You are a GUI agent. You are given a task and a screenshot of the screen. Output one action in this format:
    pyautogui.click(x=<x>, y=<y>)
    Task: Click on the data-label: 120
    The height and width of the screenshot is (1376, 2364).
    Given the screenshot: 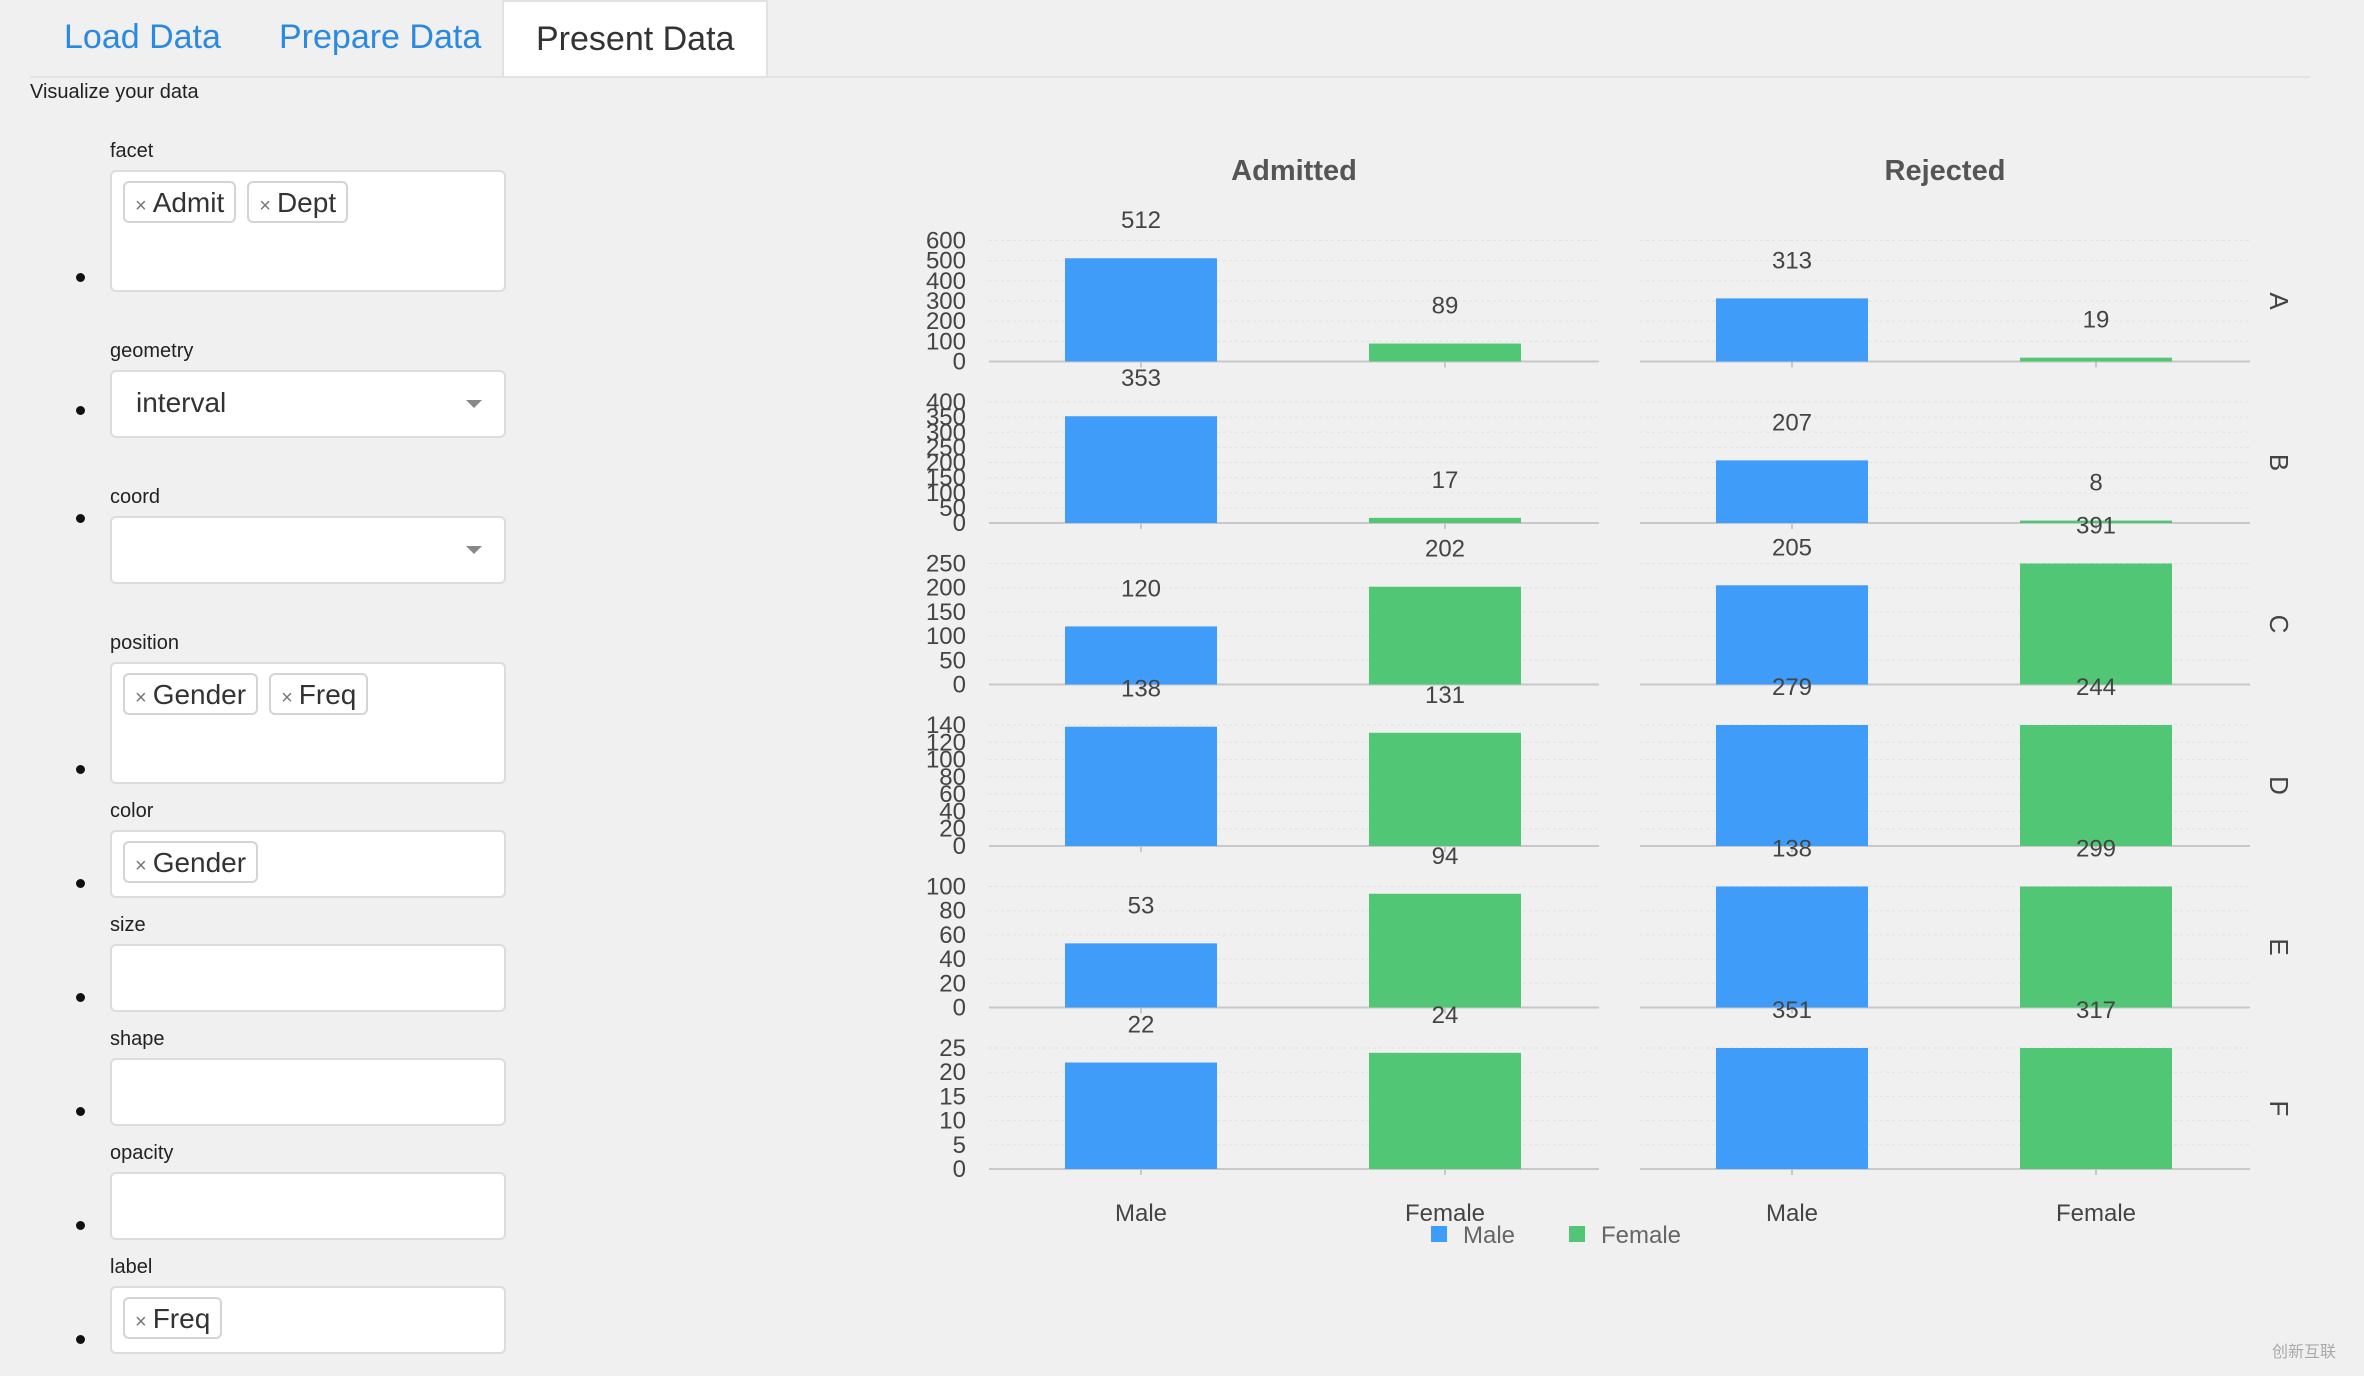 What is the action you would take?
    pyautogui.click(x=1141, y=588)
    